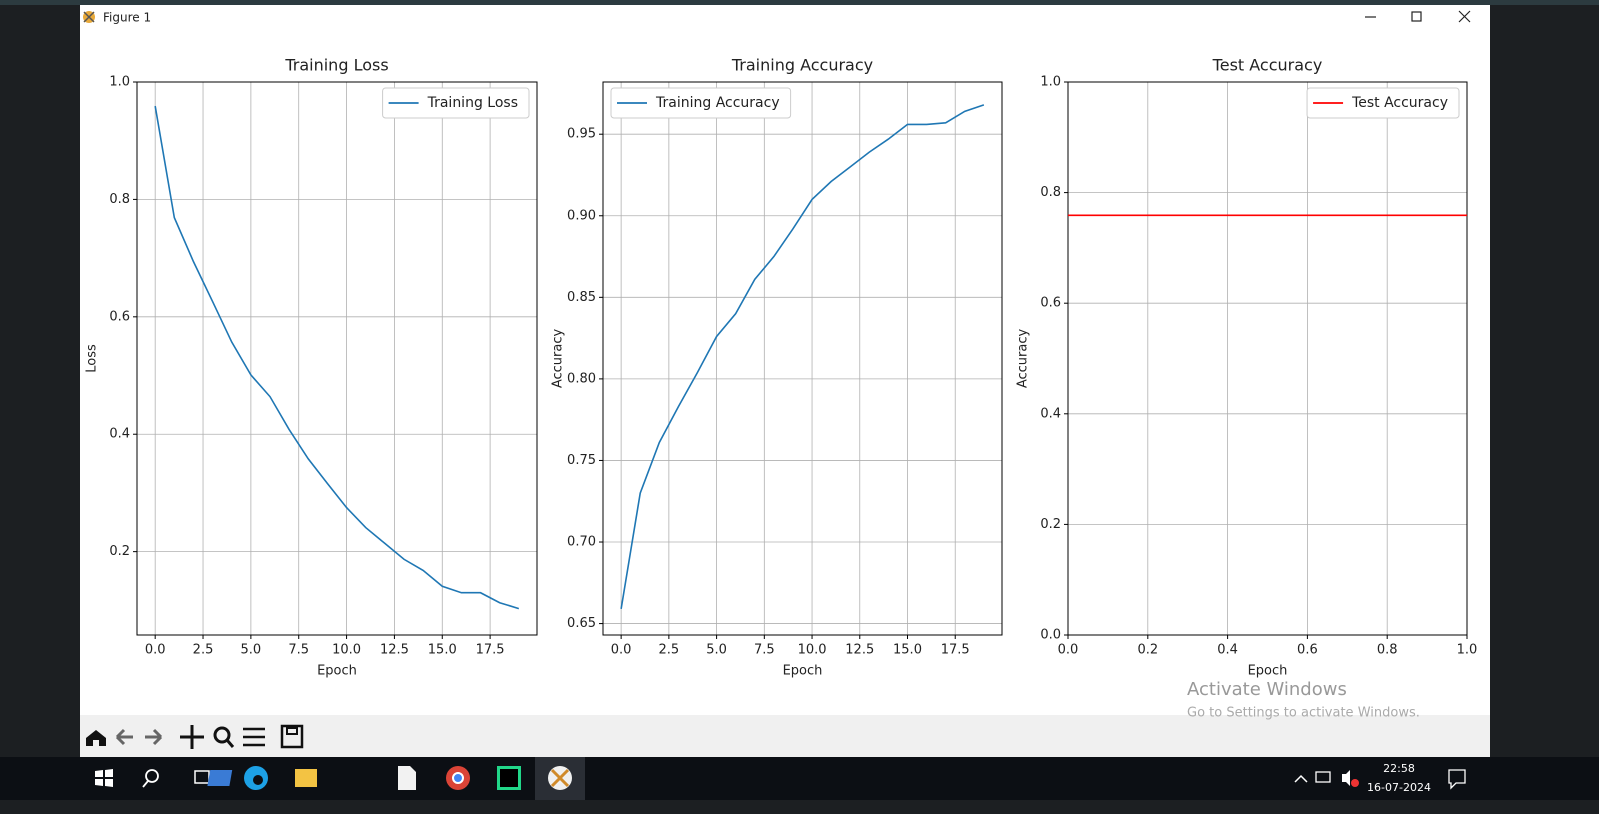  What do you see at coordinates (195, 736) in the screenshot?
I see `toolbar-buttons` at bounding box center [195, 736].